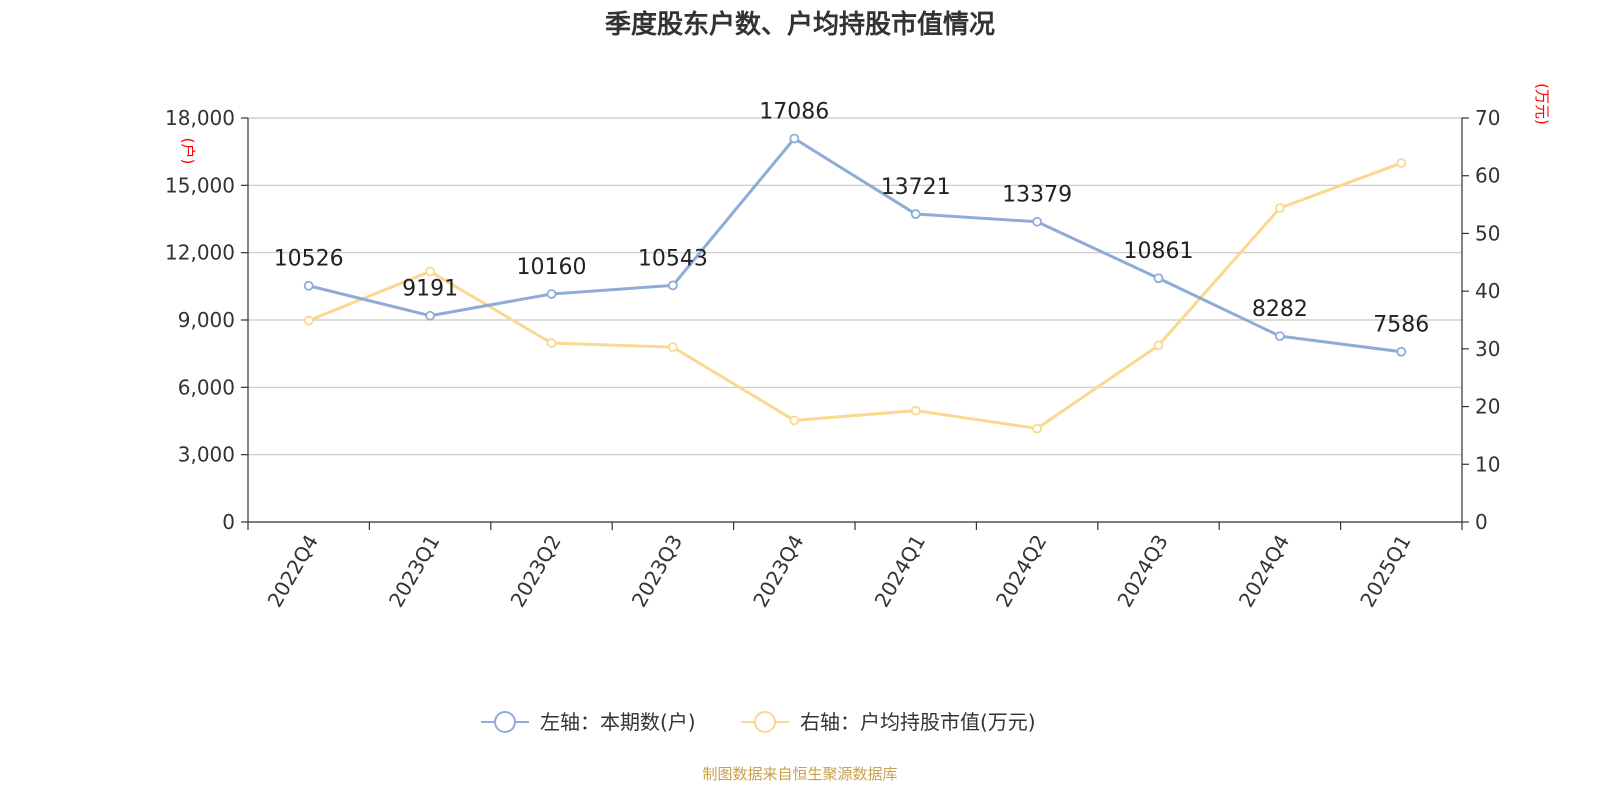  What do you see at coordinates (1280, 309) in the screenshot?
I see `data-label-8: 8282` at bounding box center [1280, 309].